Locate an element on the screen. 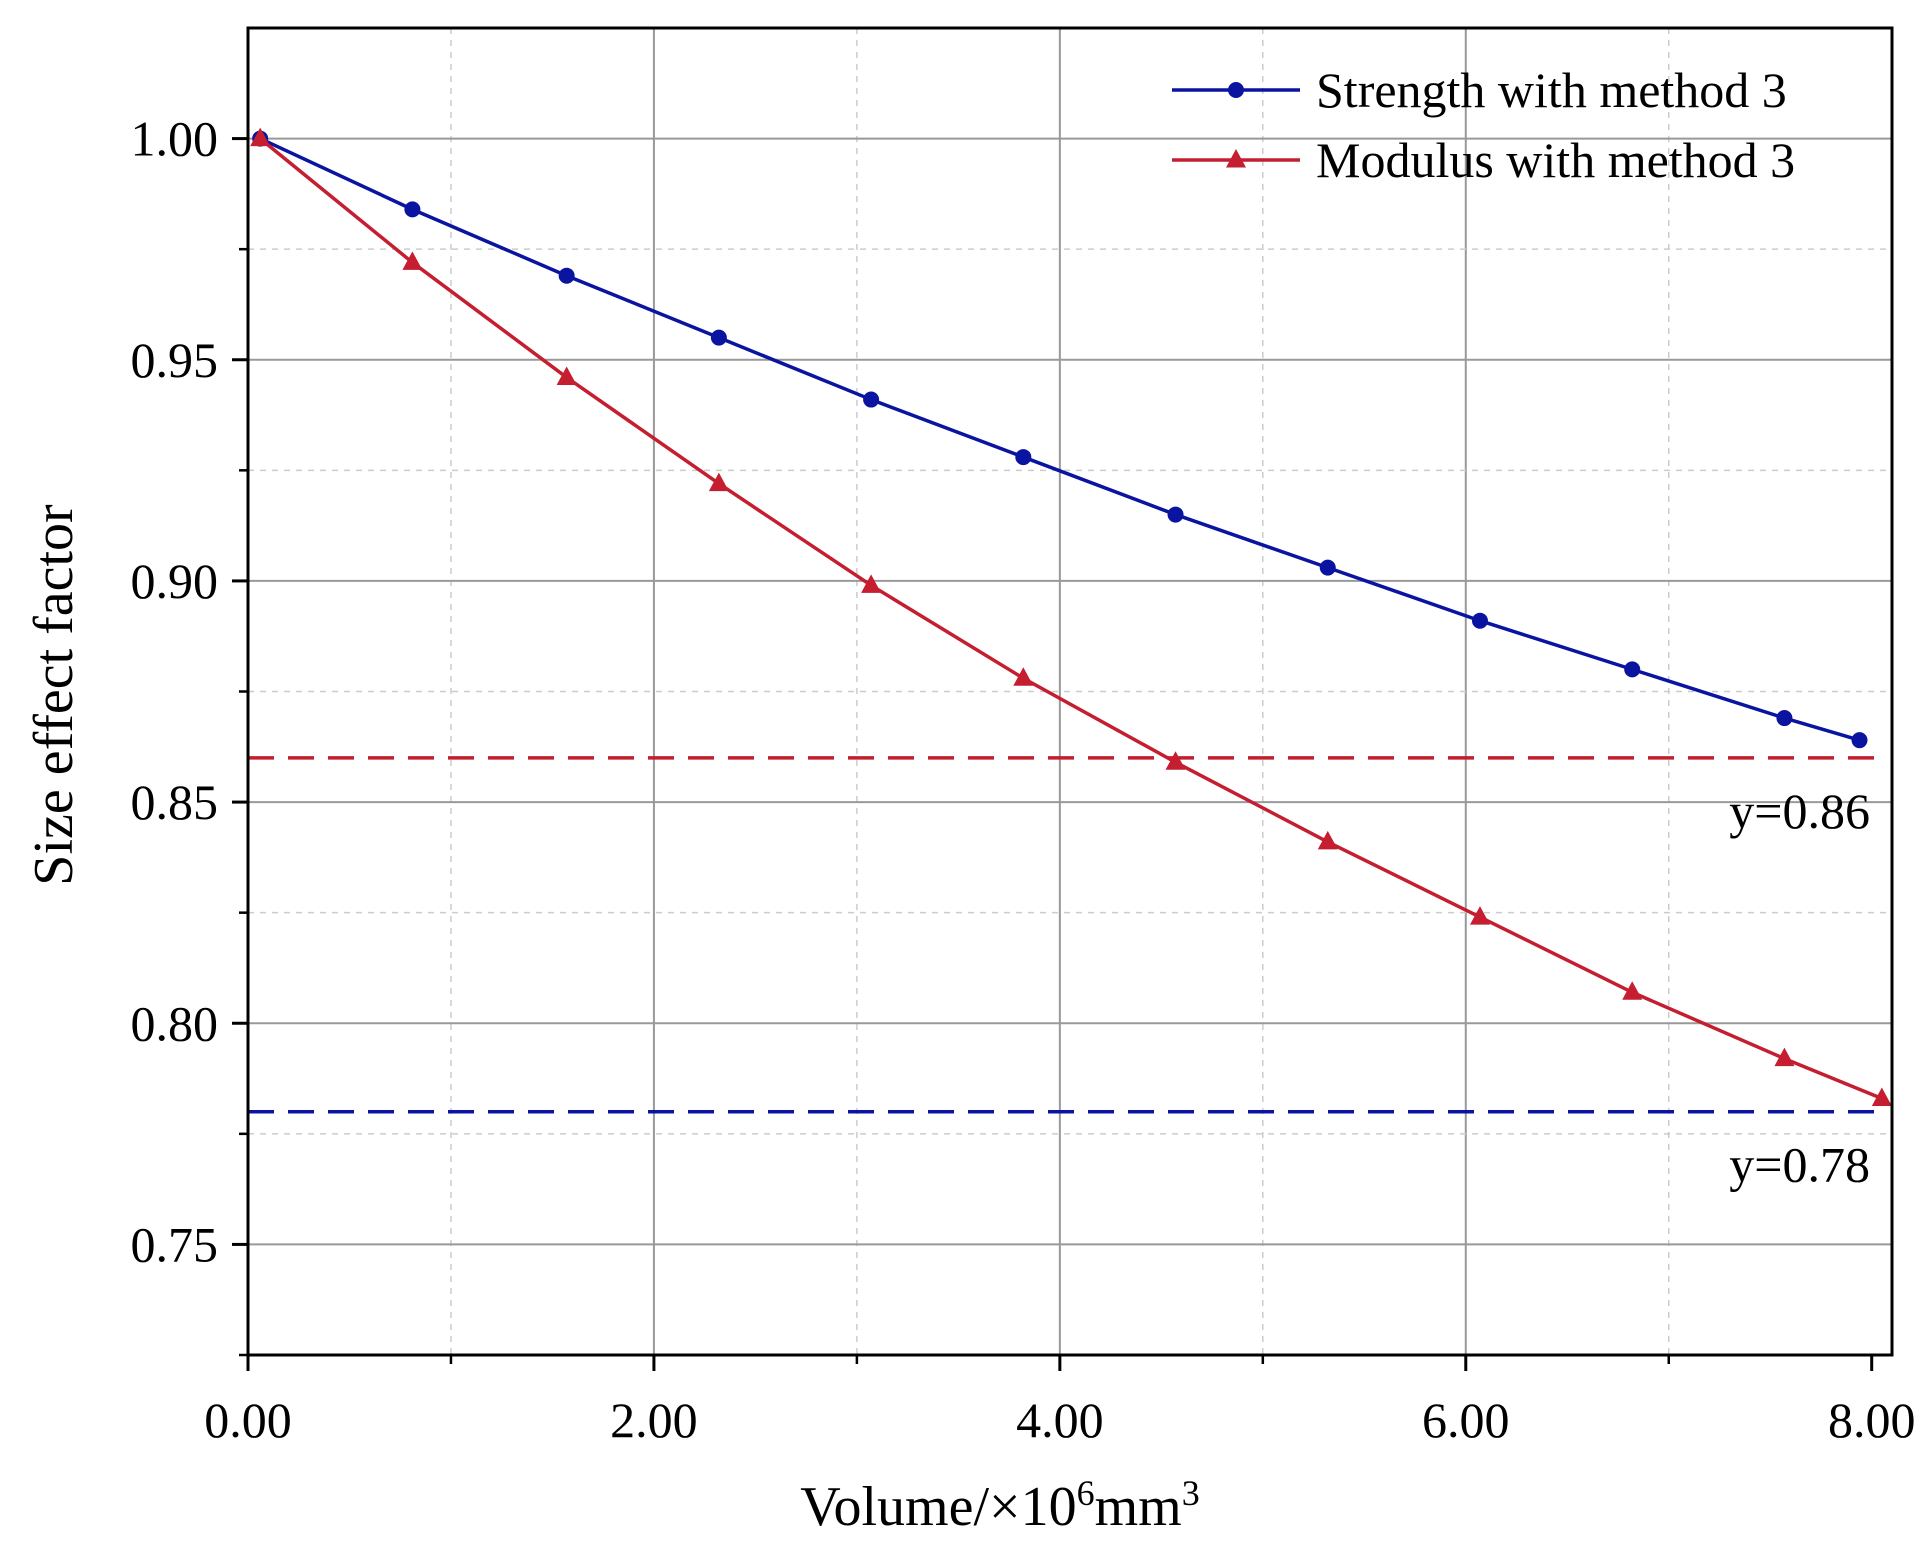  y-tick-label: 0.95 is located at coordinates (175, 360).